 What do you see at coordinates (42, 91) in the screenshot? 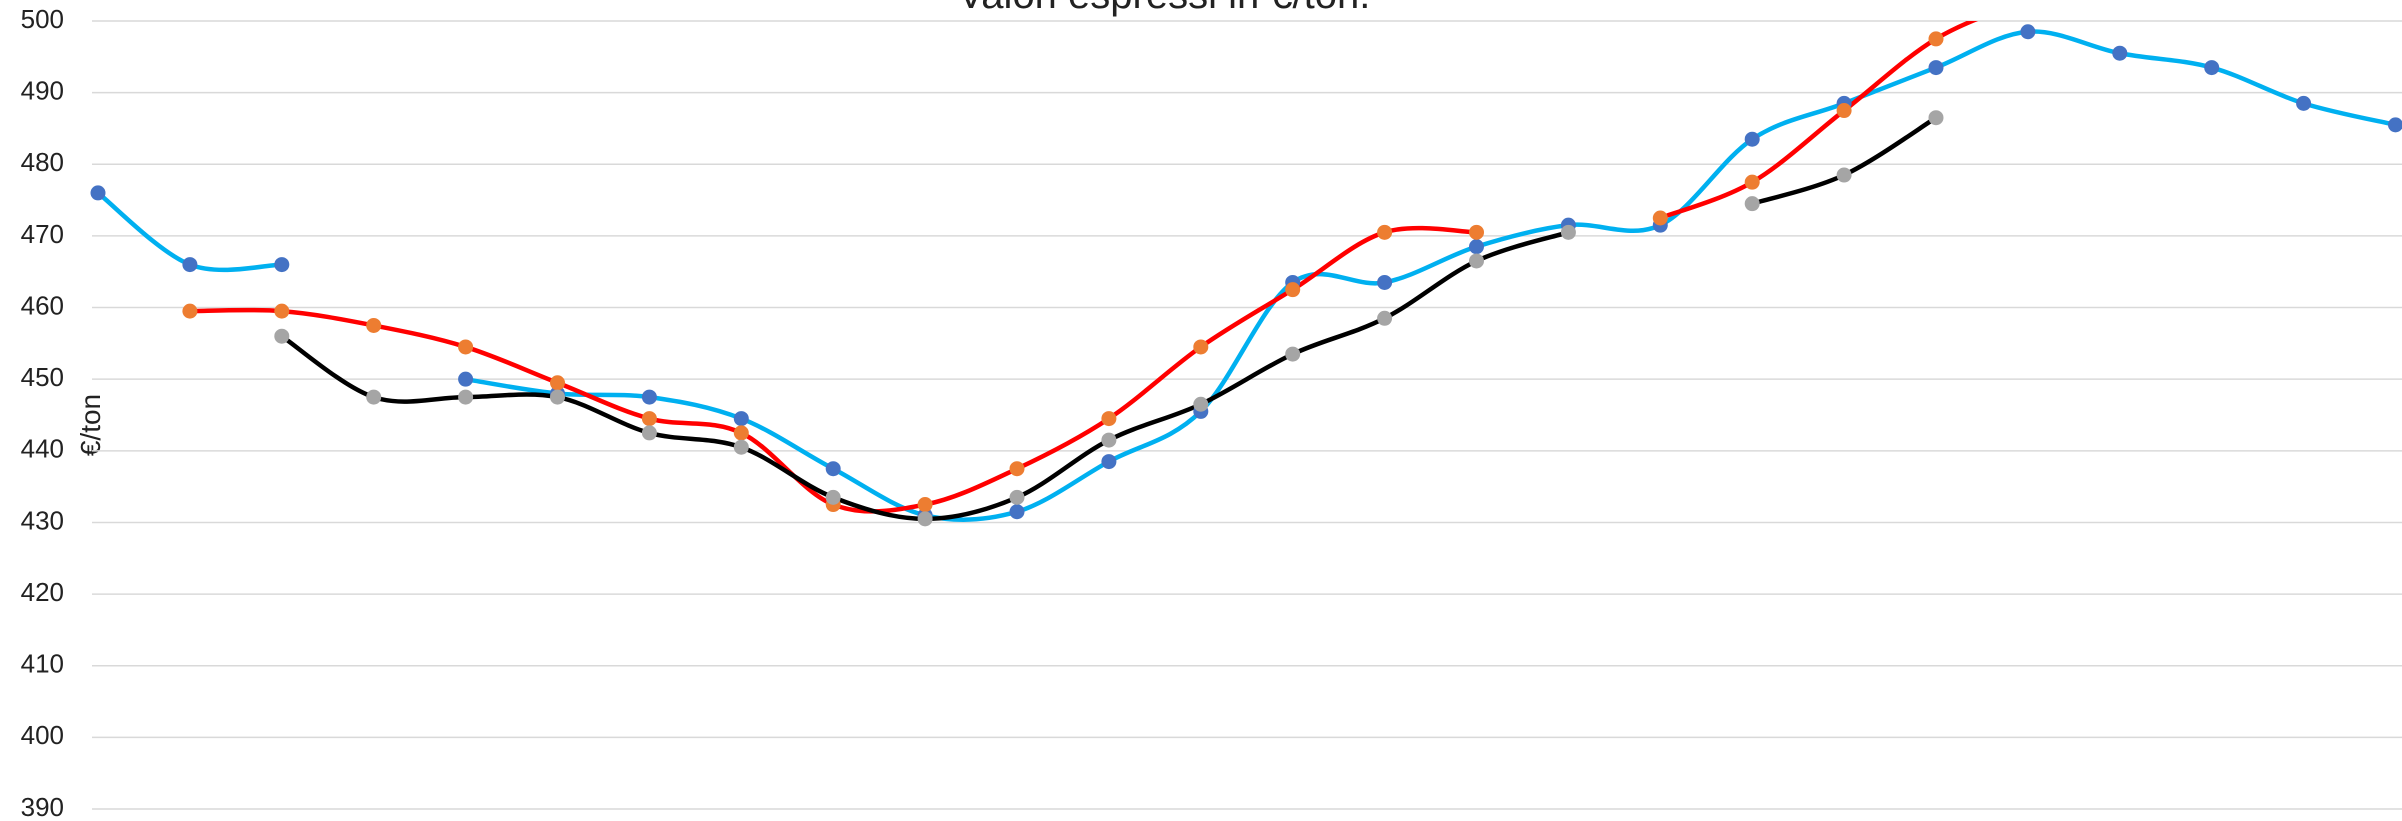
I see `y-tick-label: 490` at bounding box center [42, 91].